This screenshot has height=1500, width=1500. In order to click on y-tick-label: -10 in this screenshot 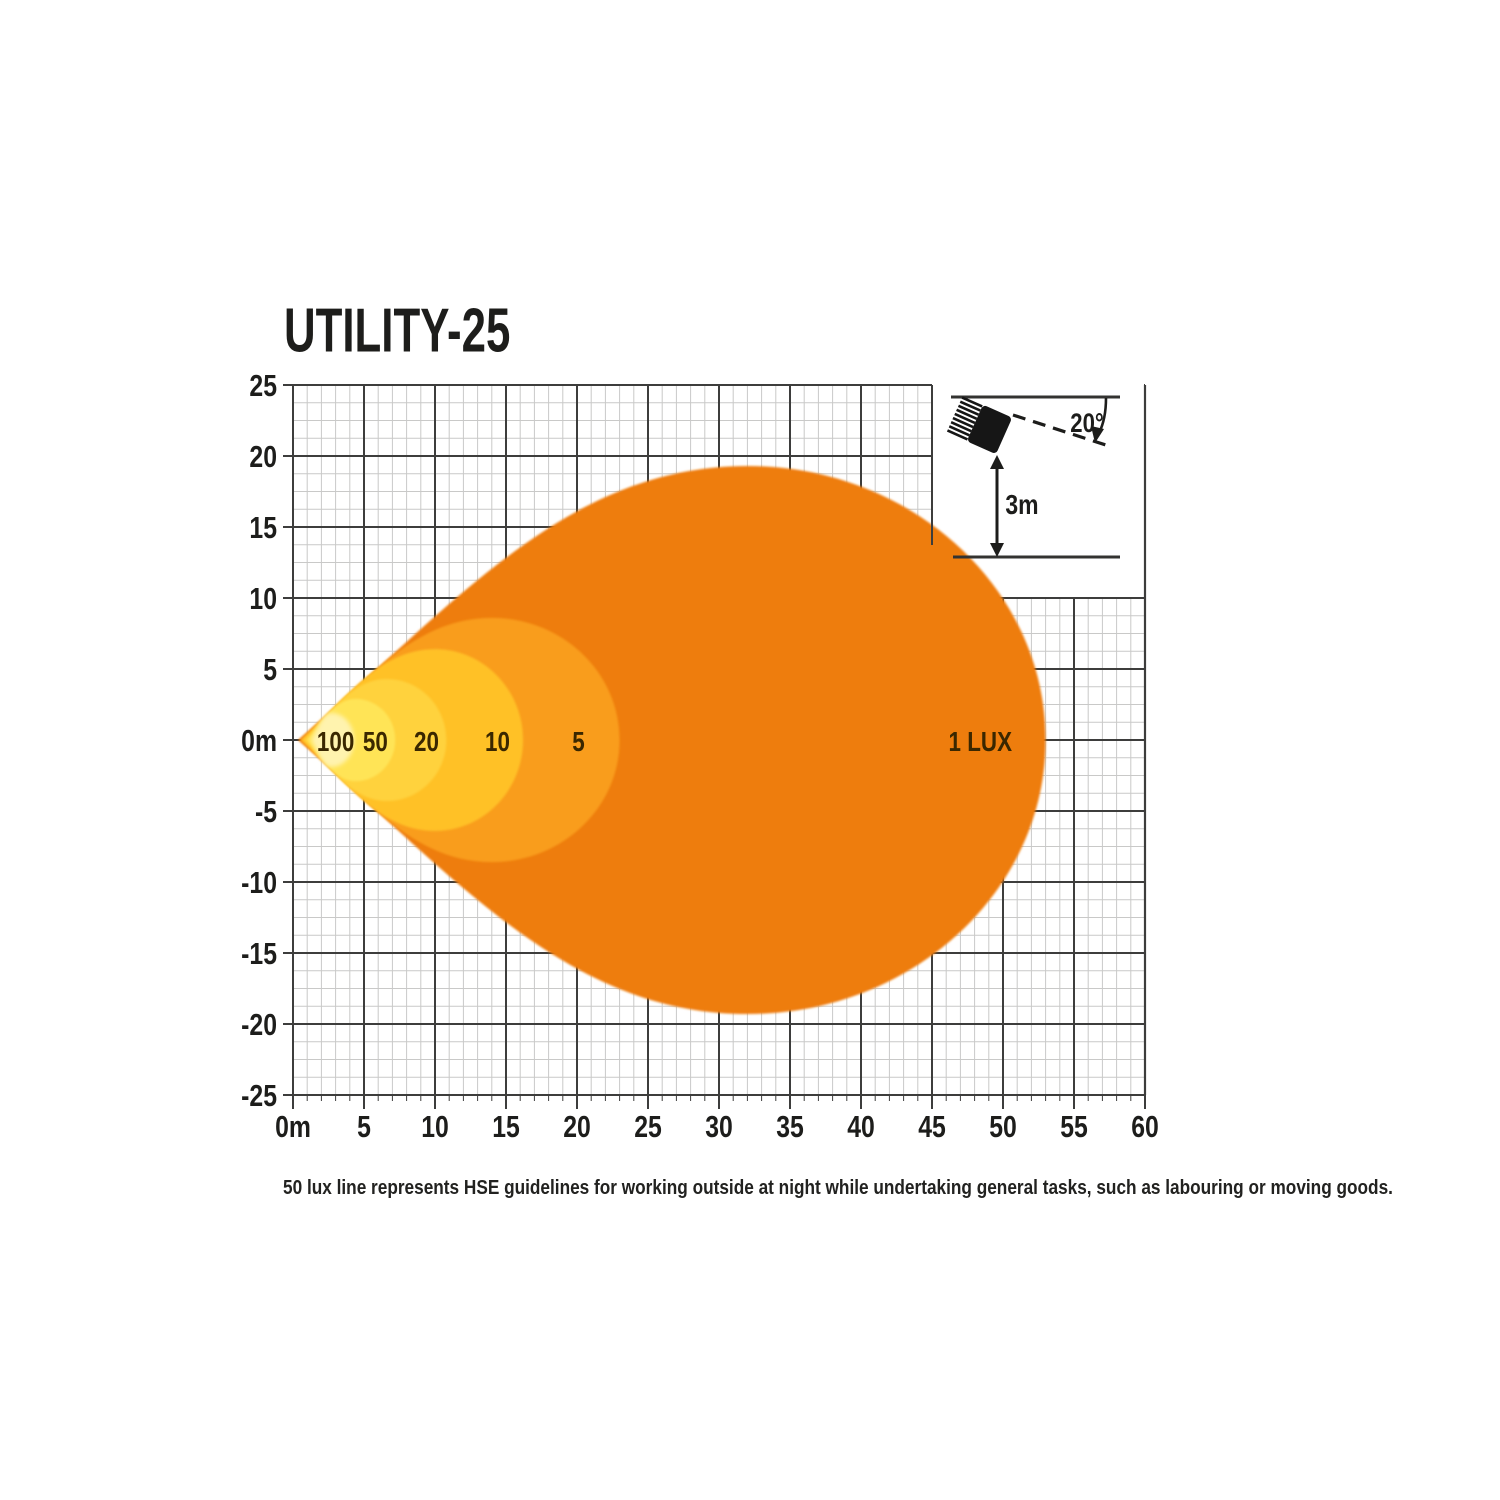, I will do `click(259, 882)`.